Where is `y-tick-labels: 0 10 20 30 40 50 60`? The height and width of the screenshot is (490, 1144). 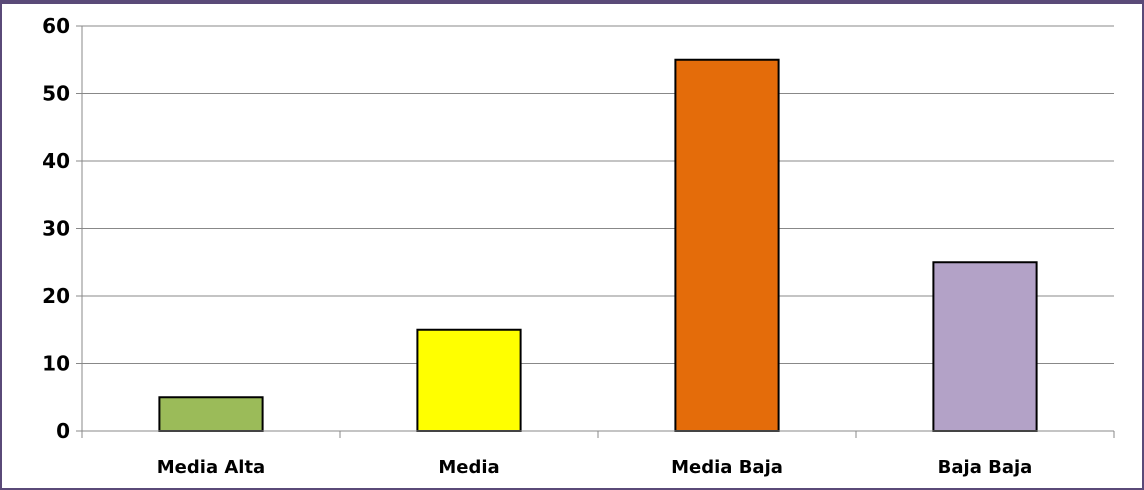
y-tick-labels: 0 10 20 30 40 50 60 is located at coordinates (56, 228).